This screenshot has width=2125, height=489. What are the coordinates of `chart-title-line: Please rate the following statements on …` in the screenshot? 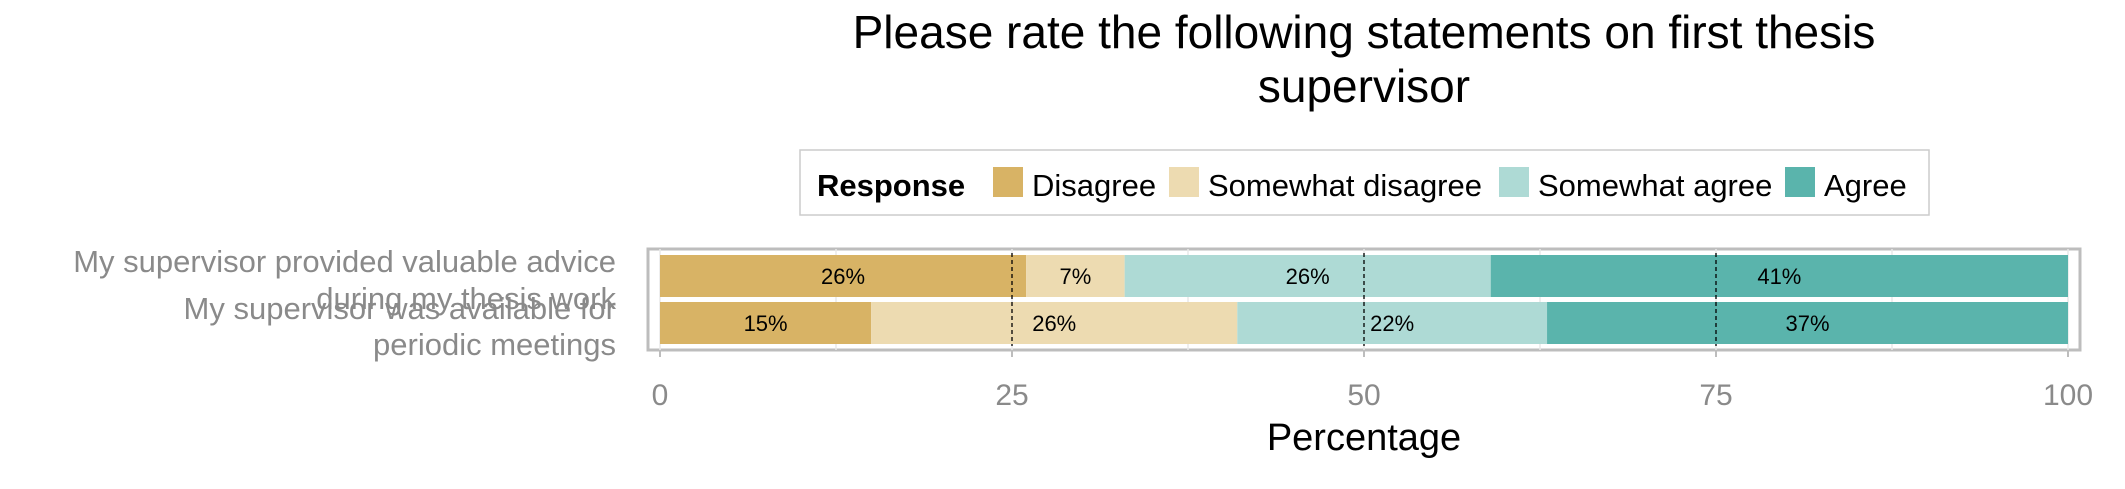 It's located at (1364, 32).